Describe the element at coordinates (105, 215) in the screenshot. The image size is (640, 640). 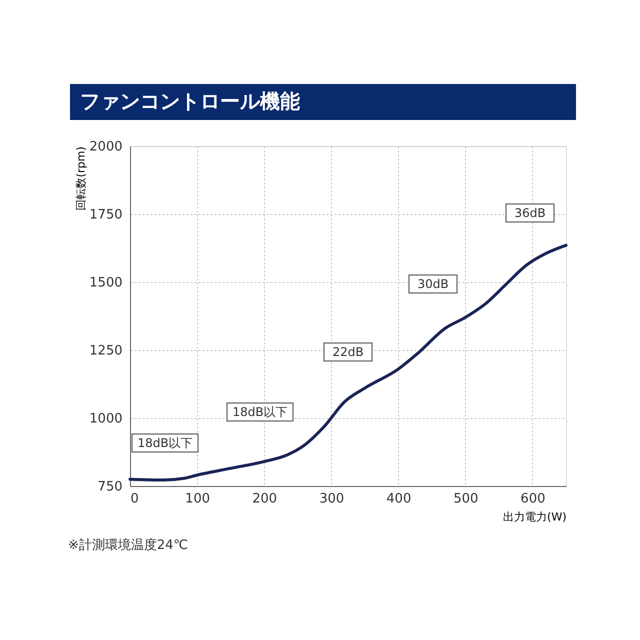
I see `y-tick-label: 1750` at that location.